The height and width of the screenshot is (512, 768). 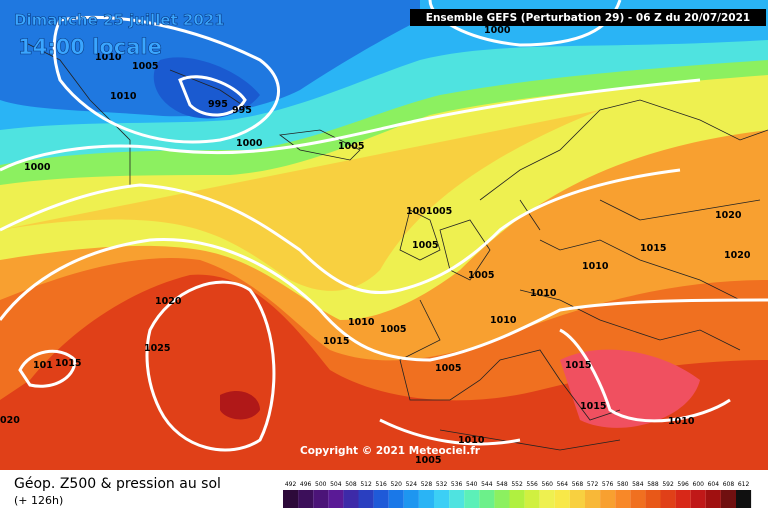 I want to click on run-banner, so click(x=588, y=17).